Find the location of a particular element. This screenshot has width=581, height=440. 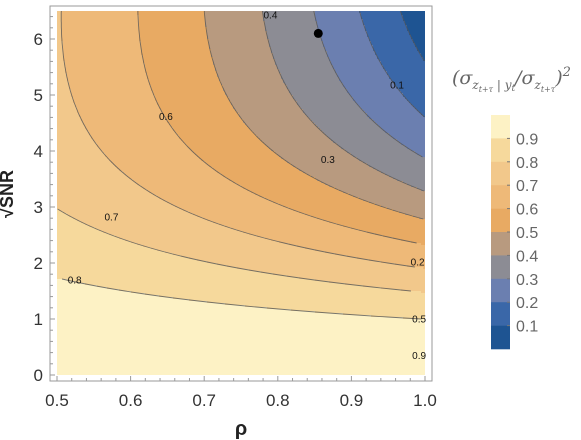

y-tick-label: 5 is located at coordinates (38, 95).